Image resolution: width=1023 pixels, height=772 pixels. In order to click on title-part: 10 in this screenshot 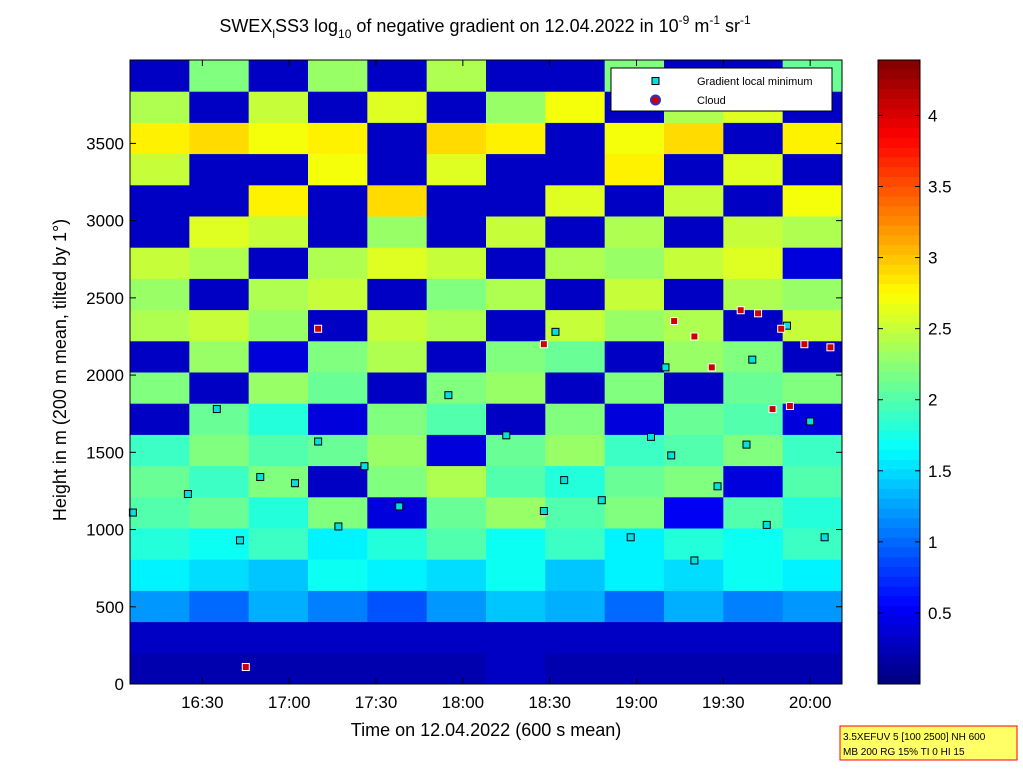, I will do `click(345, 34)`.